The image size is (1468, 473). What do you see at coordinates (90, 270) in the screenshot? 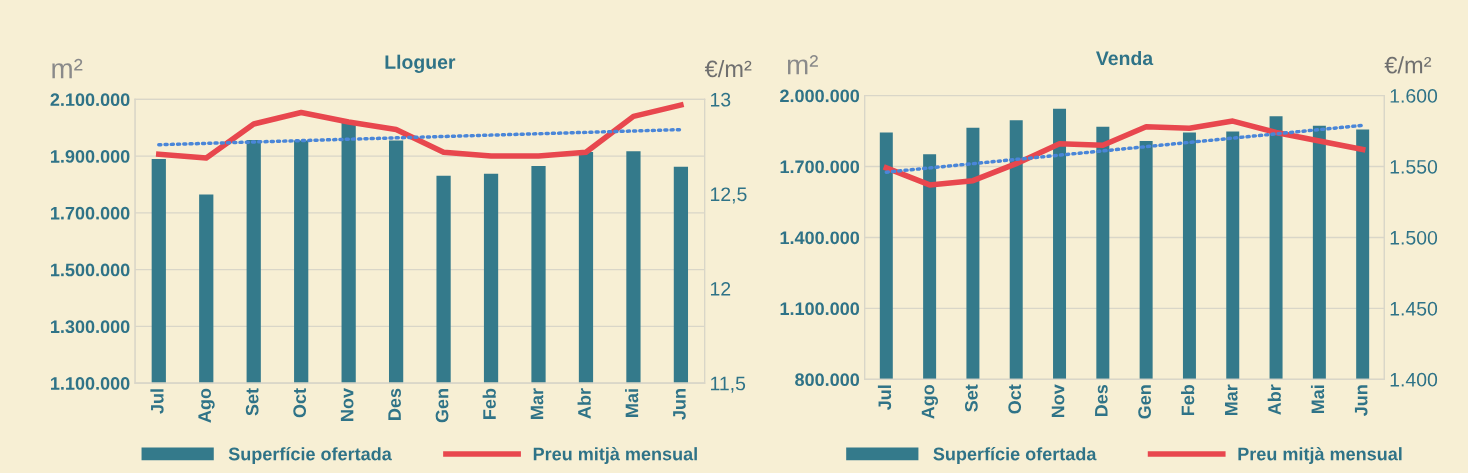
I see `y-tick-label: 1.500.000` at bounding box center [90, 270].